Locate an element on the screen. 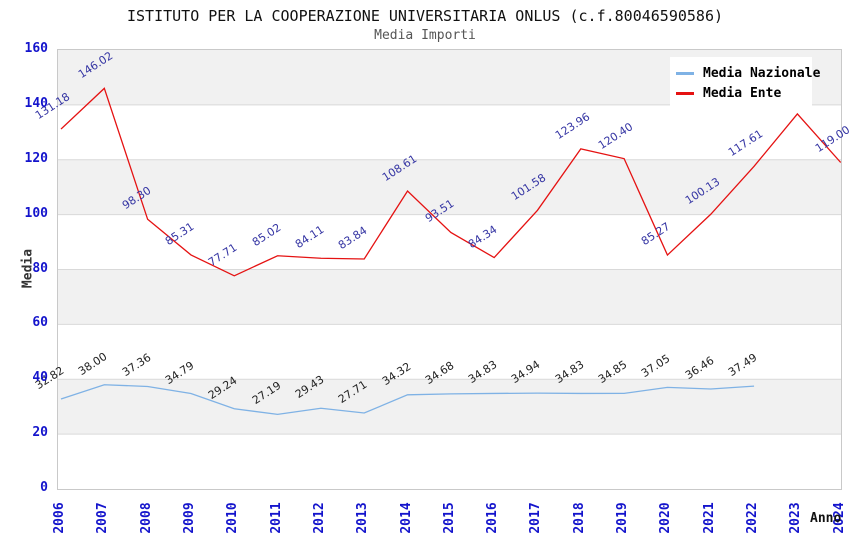  x-tick-label: 2008 is located at coordinates (146, 518).